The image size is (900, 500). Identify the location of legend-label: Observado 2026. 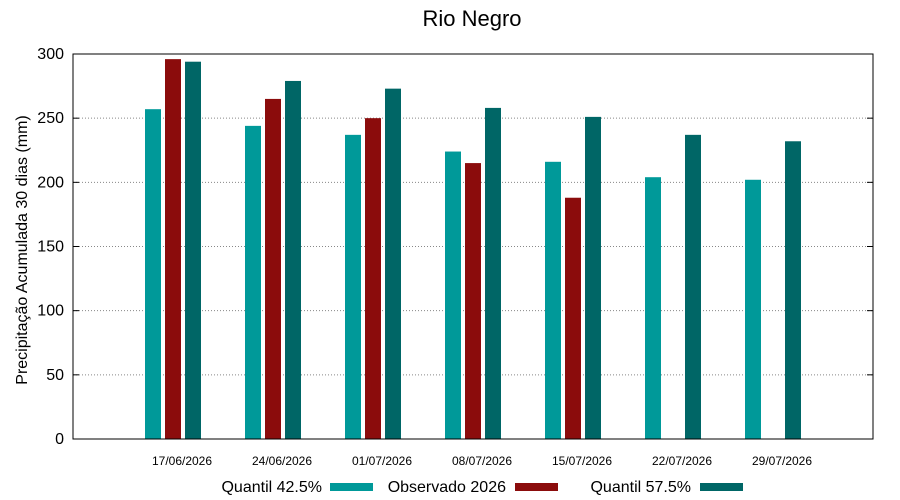
(447, 487).